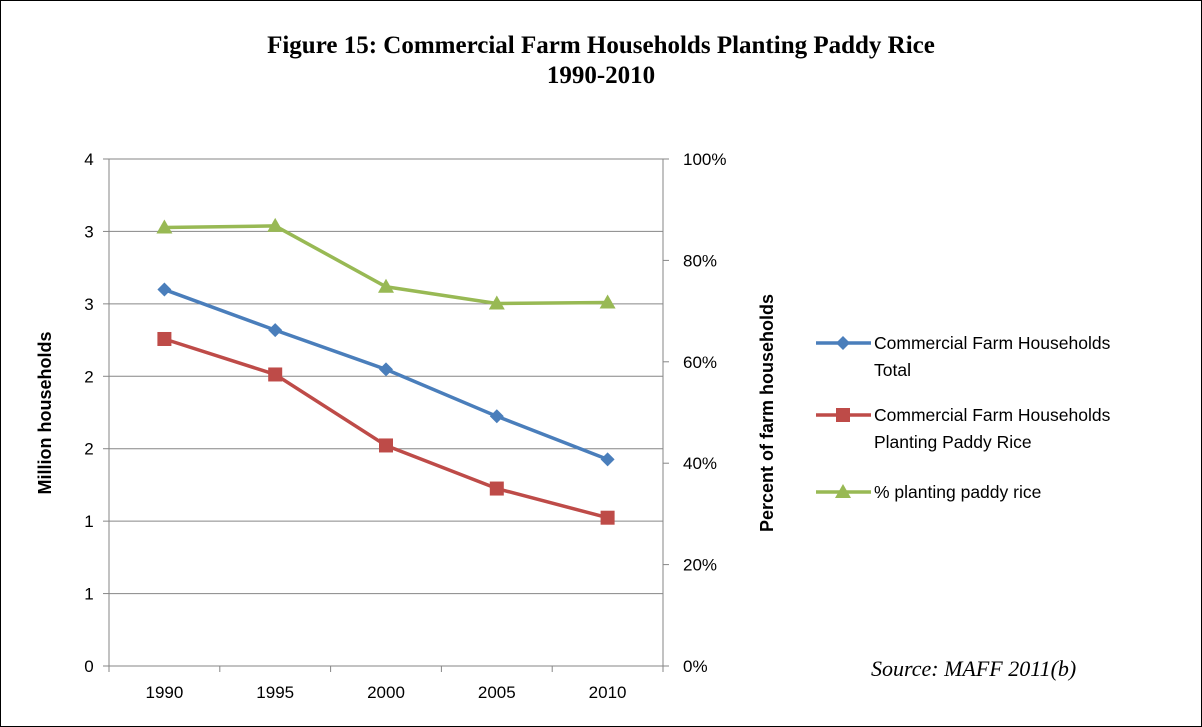 This screenshot has height=727, width=1202. I want to click on left-tick-label: 0, so click(88, 666).